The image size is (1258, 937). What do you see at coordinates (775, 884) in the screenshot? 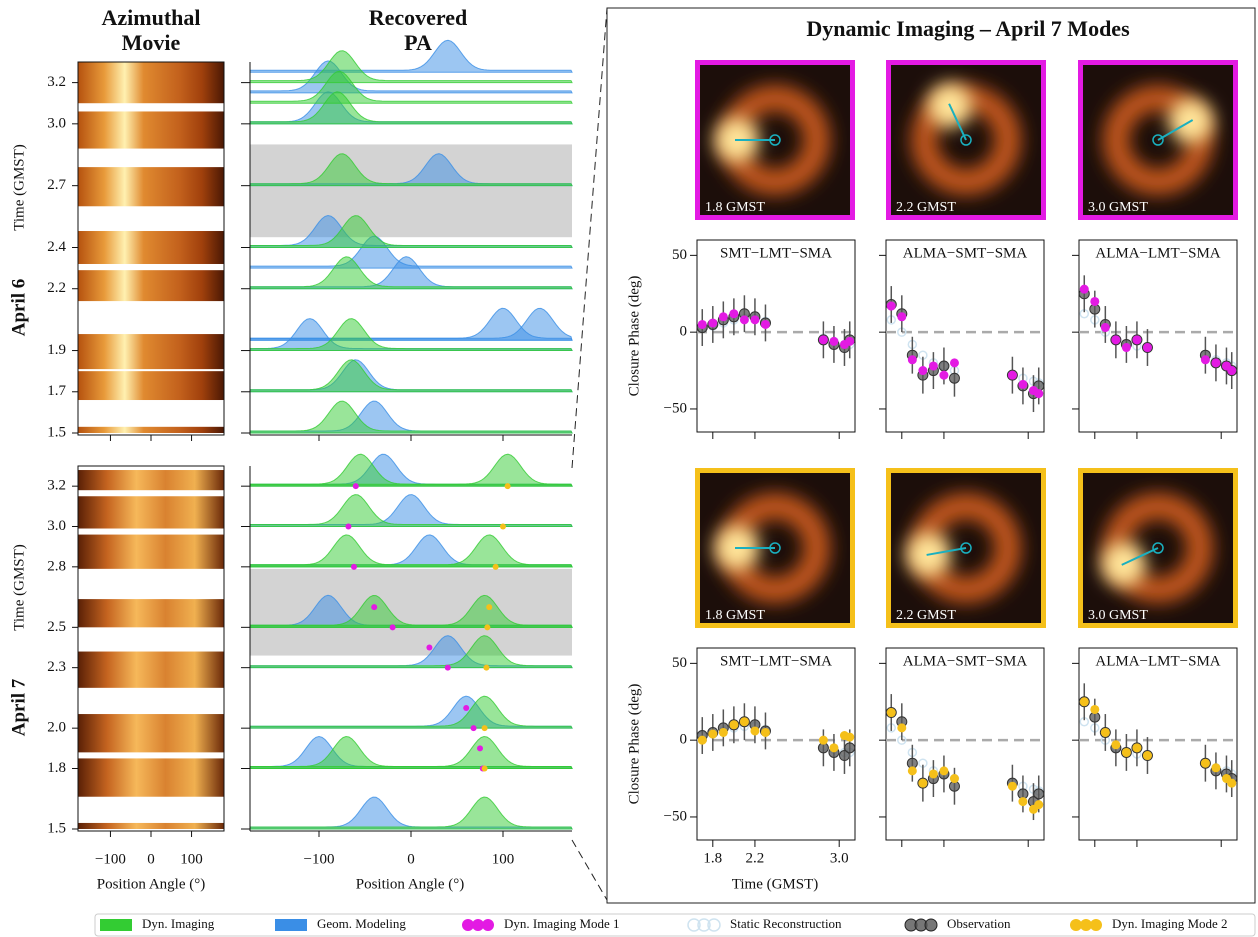
I see `x-axis-label: Time (GMST)` at bounding box center [775, 884].